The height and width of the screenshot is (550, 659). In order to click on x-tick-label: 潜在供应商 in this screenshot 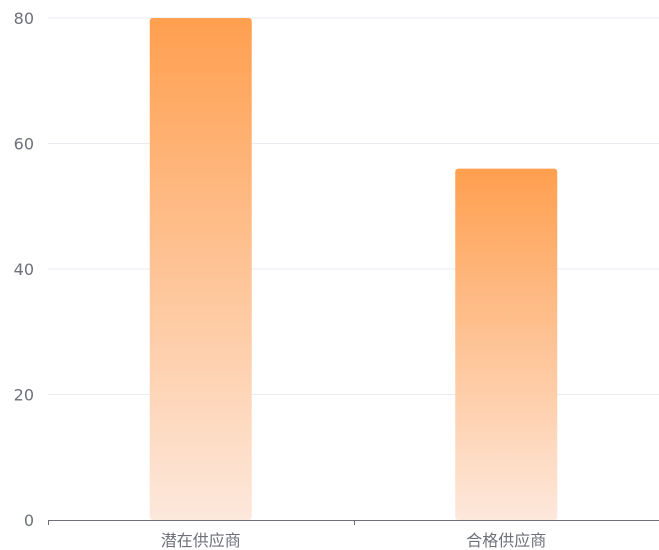, I will do `click(201, 540)`.